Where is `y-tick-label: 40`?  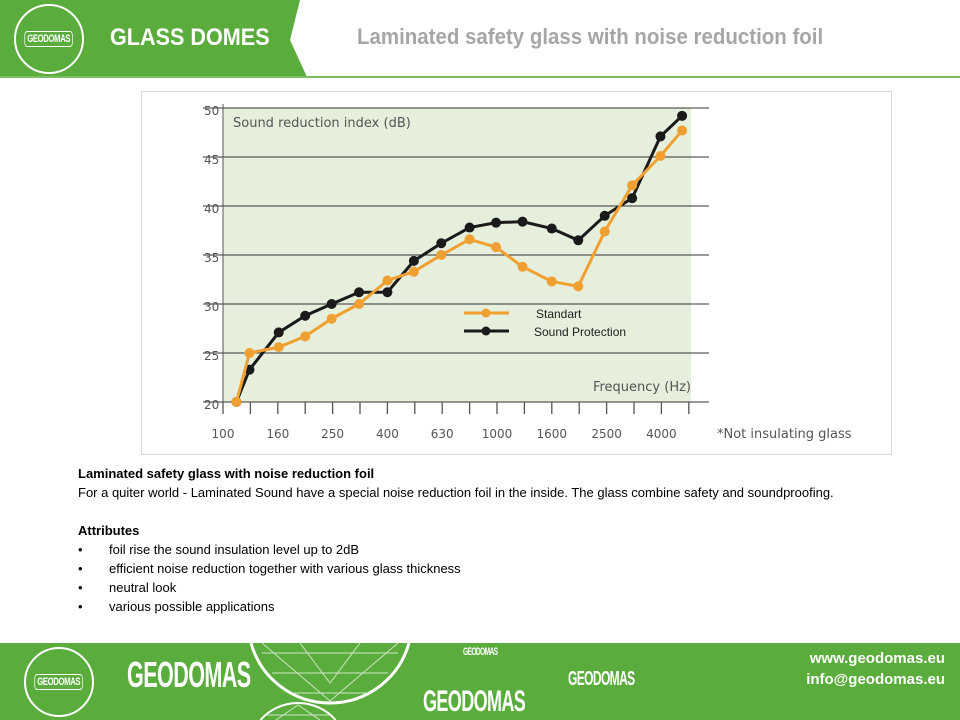 y-tick-label: 40 is located at coordinates (211, 209).